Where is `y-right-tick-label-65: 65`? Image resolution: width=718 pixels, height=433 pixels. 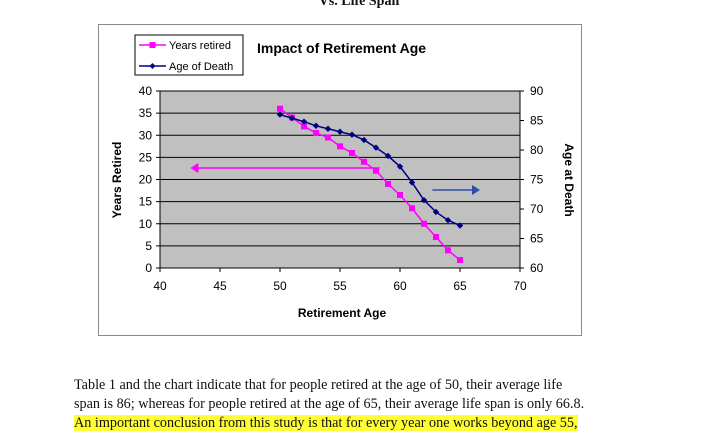
y-right-tick-label-65: 65 is located at coordinates (537, 239).